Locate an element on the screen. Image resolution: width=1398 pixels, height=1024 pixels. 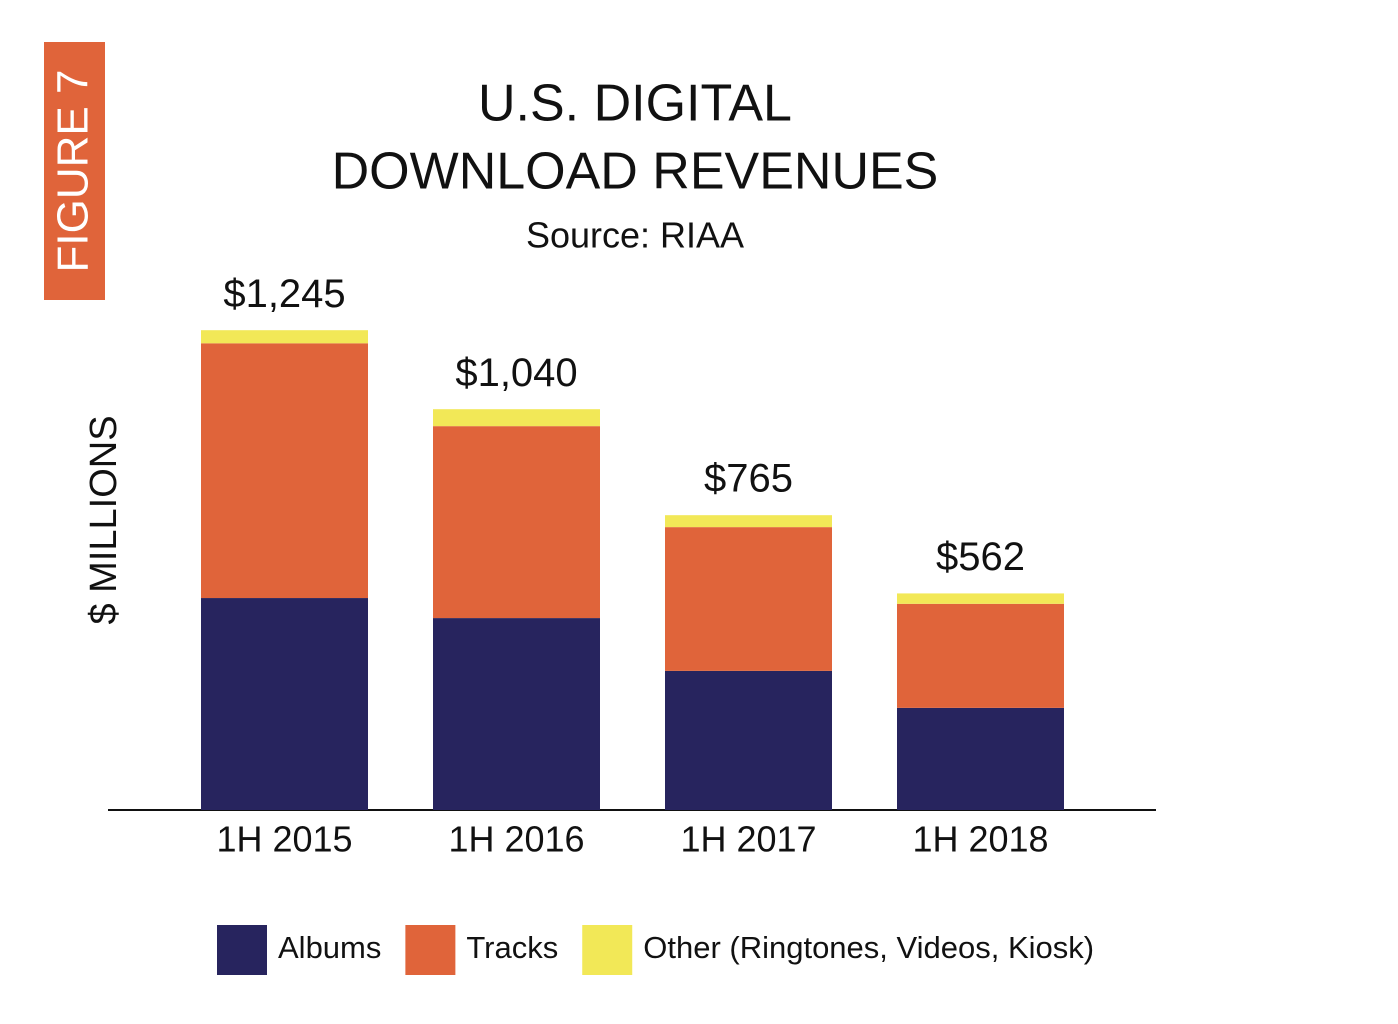
chart-subtitle: Source: RIAA is located at coordinates (635, 235).